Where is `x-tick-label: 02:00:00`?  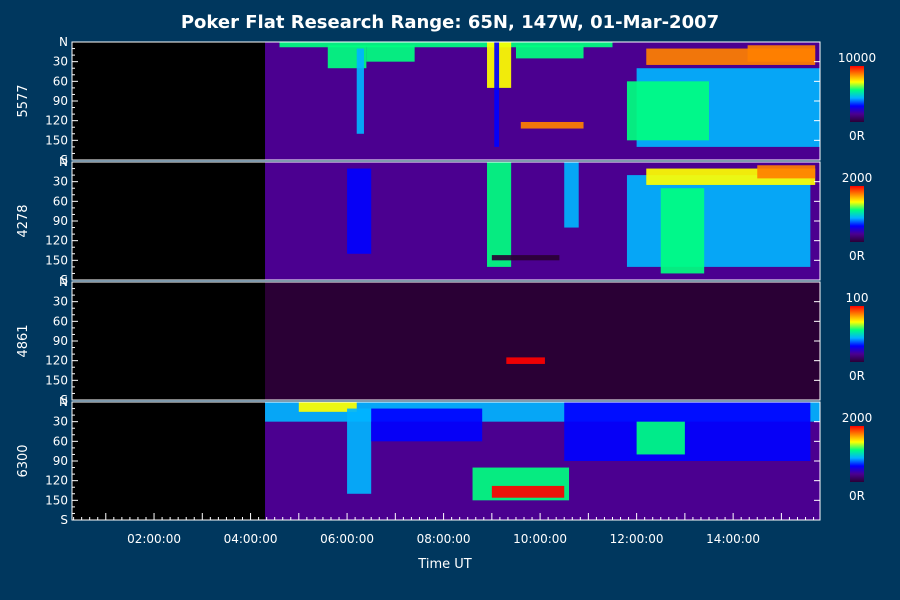 x-tick-label: 02:00:00 is located at coordinates (154, 539).